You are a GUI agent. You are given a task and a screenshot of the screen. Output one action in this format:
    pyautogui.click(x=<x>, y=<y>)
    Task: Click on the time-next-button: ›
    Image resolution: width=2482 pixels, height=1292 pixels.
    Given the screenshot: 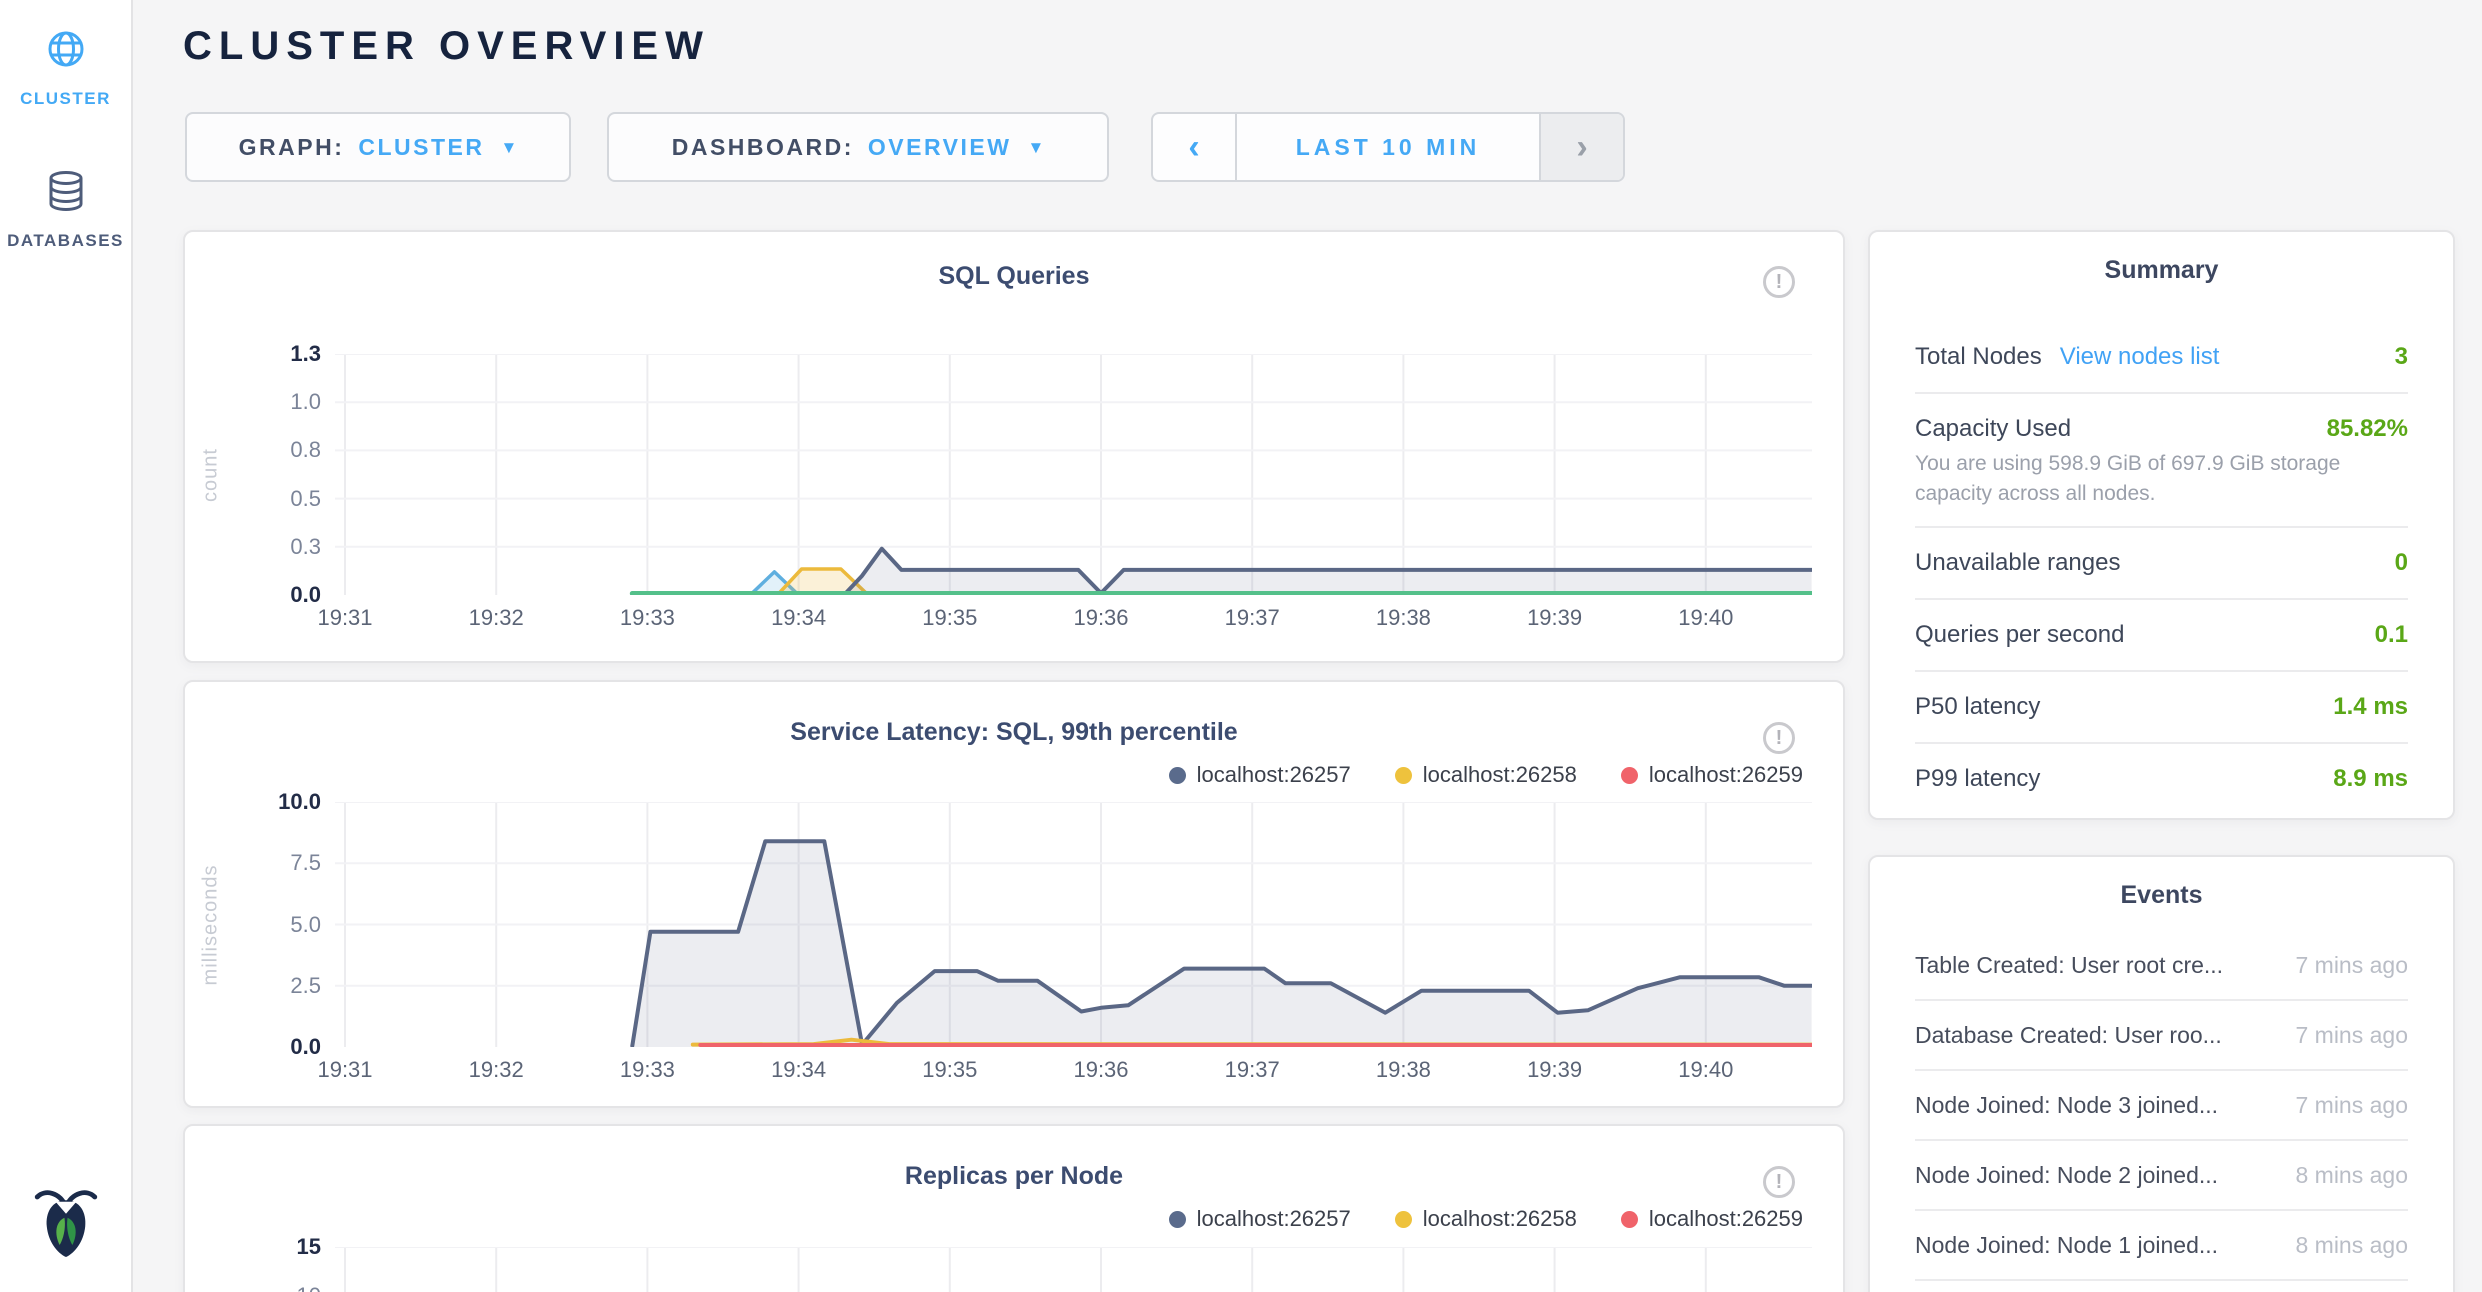 What is the action you would take?
    pyautogui.click(x=1581, y=147)
    